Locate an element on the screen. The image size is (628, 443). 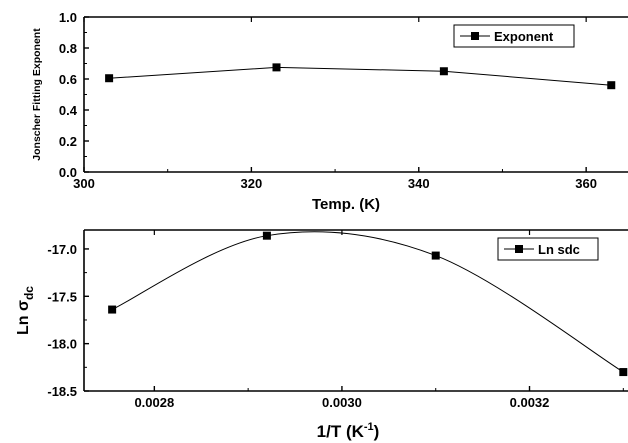
x-tick-label: 0.0030 is located at coordinates (342, 402).